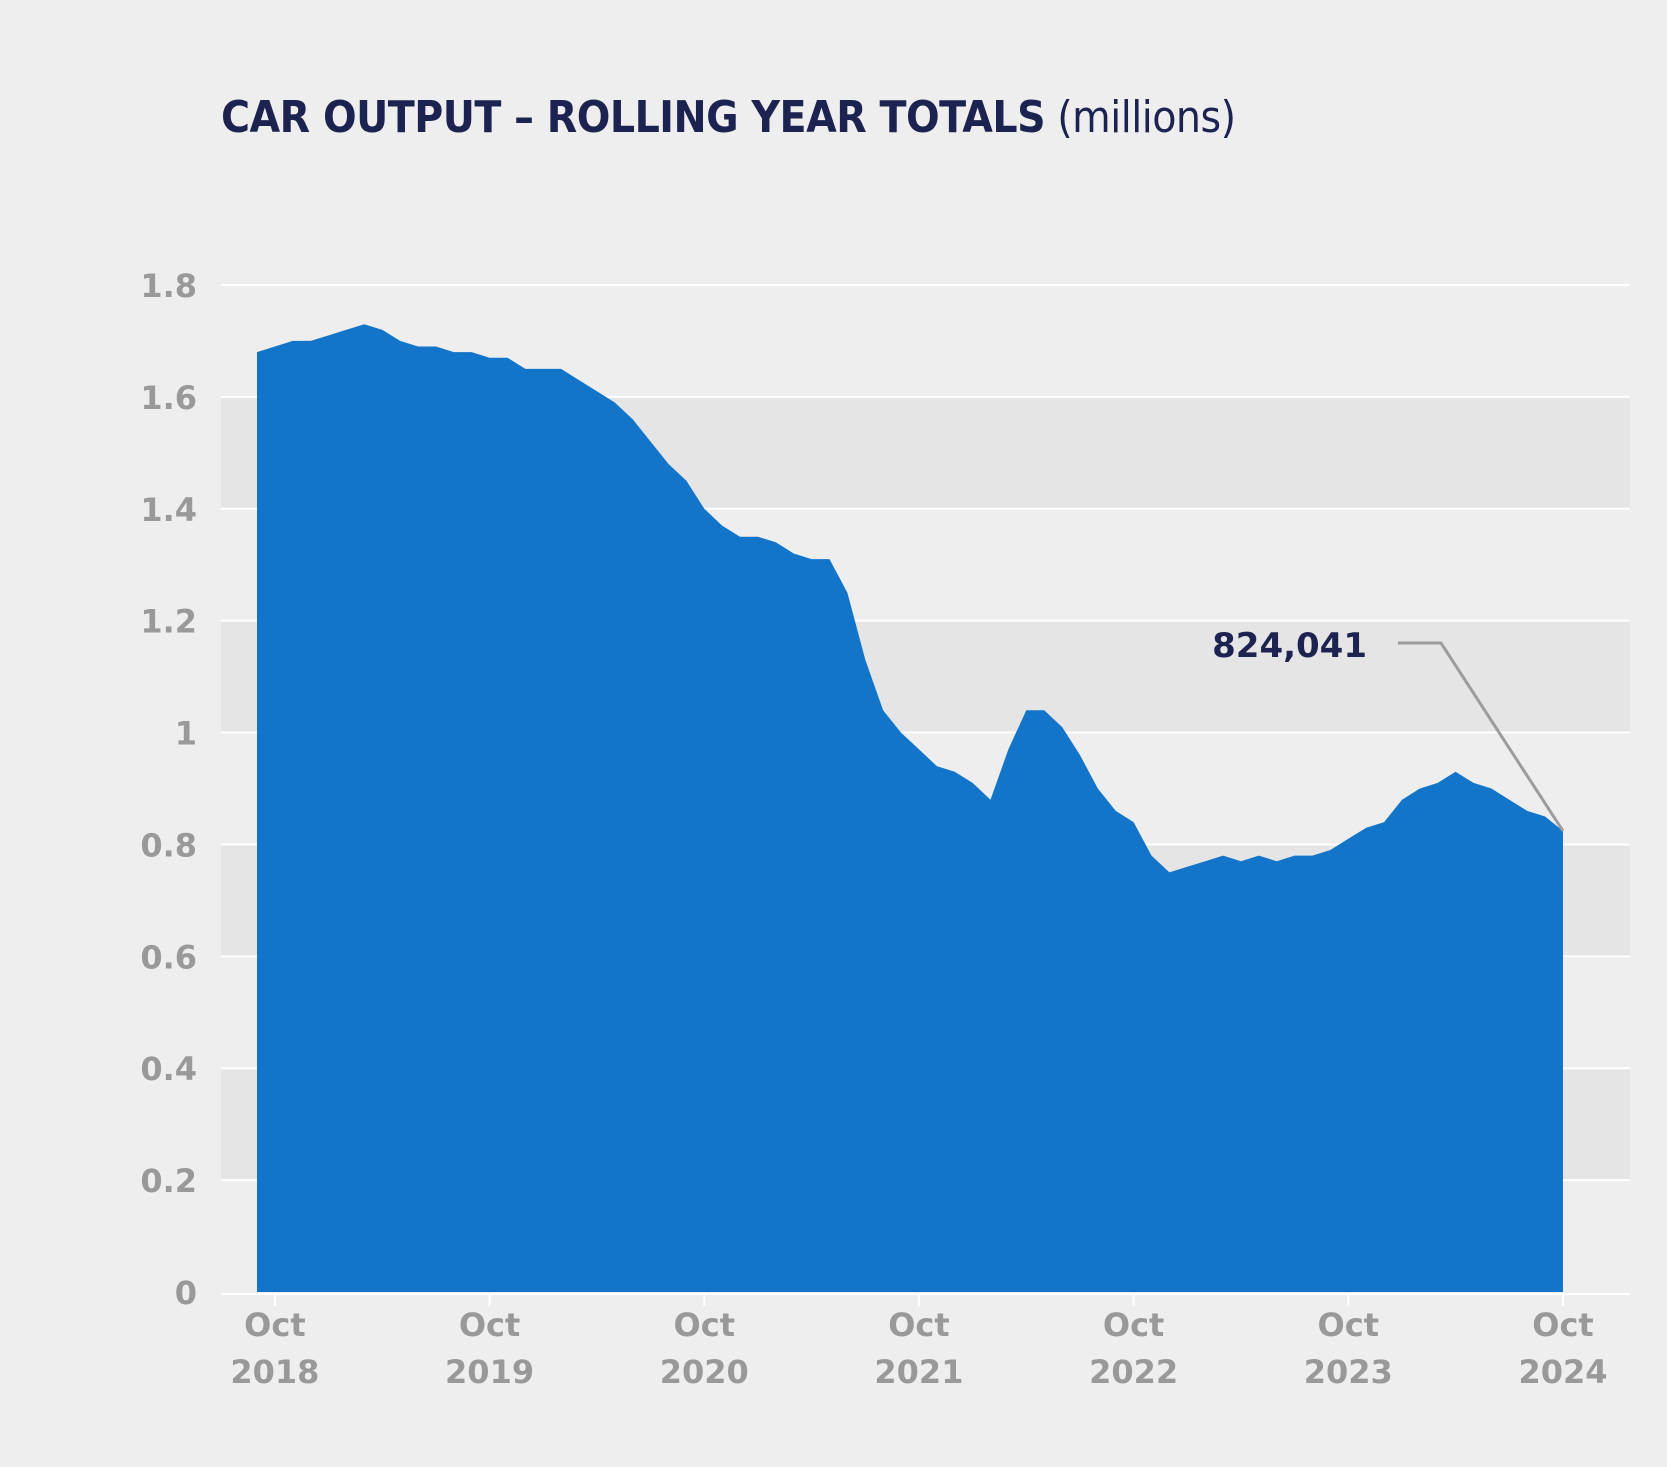 The width and height of the screenshot is (1667, 1467). Describe the element at coordinates (186, 734) in the screenshot. I see `y-tick-label: 1` at that location.